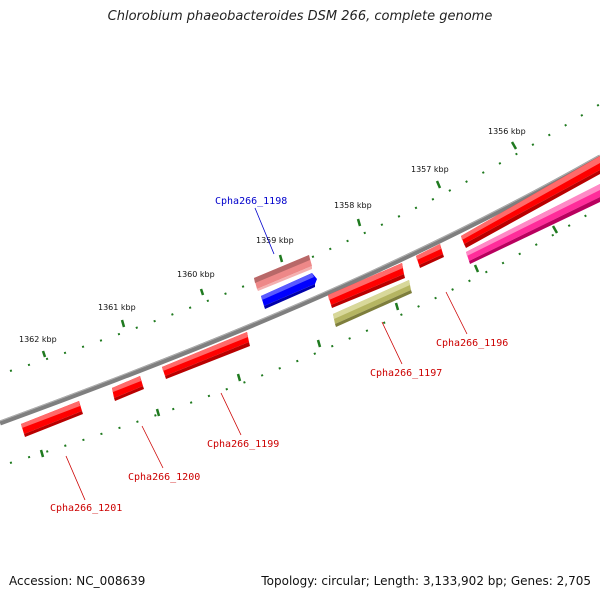 Image resolution: width=600 pixels, height=600 pixels. What do you see at coordinates (77, 581) in the screenshot?
I see `accession-text: Accession: NC_008639` at bounding box center [77, 581].